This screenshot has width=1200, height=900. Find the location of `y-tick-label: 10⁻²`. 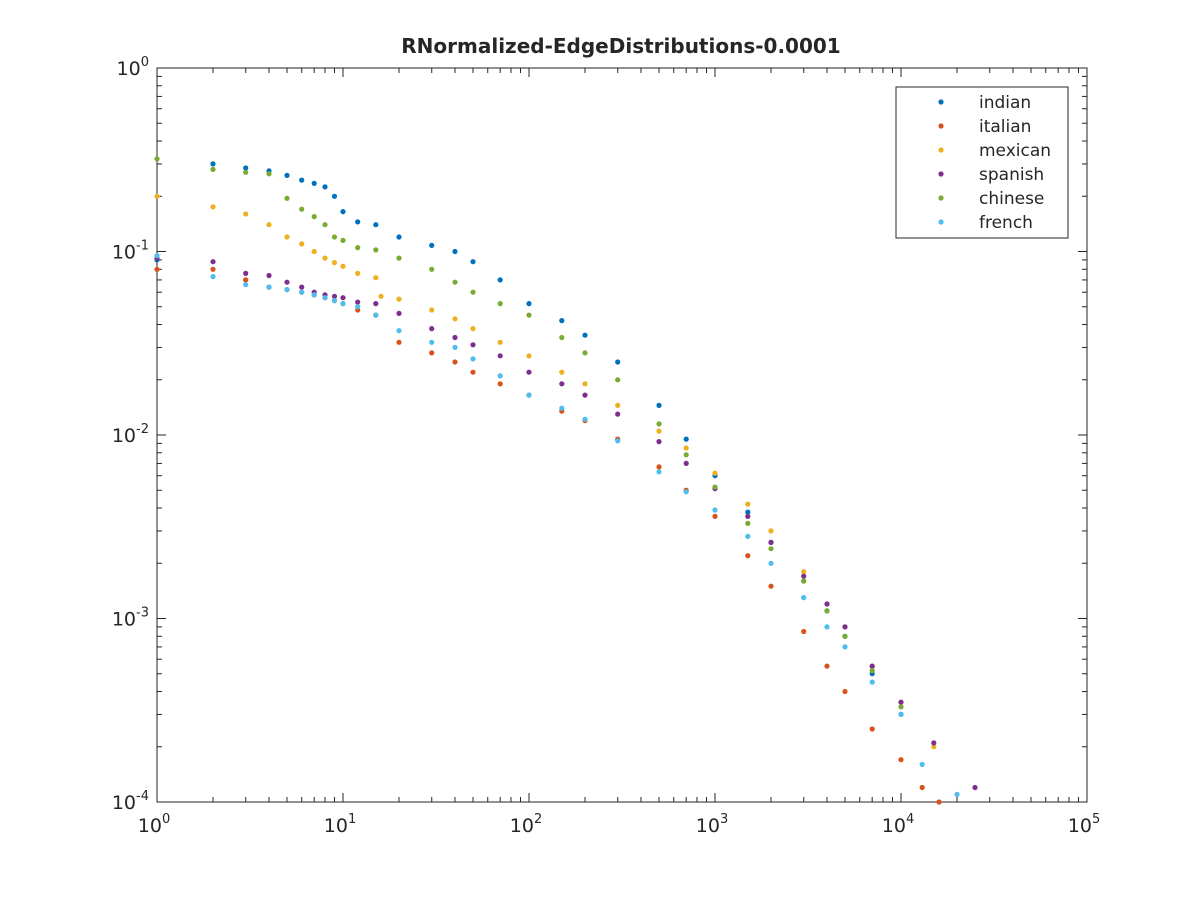

y-tick-label: 10⁻² is located at coordinates (130, 434).